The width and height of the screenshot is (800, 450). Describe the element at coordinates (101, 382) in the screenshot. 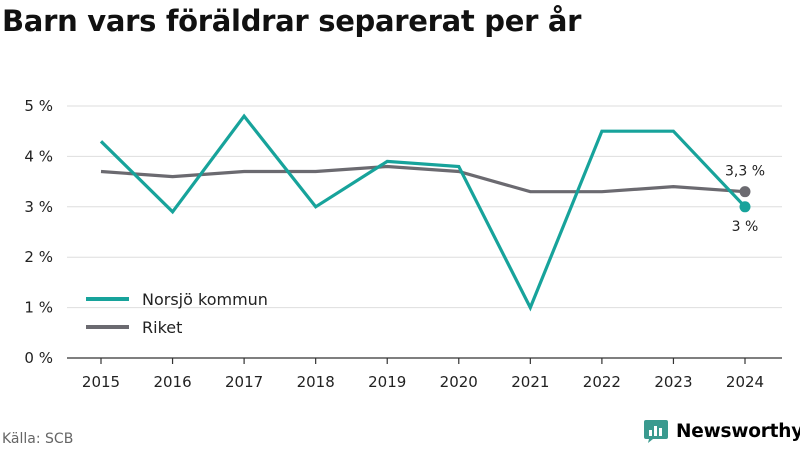

I see `x-tick-label: 2015` at that location.